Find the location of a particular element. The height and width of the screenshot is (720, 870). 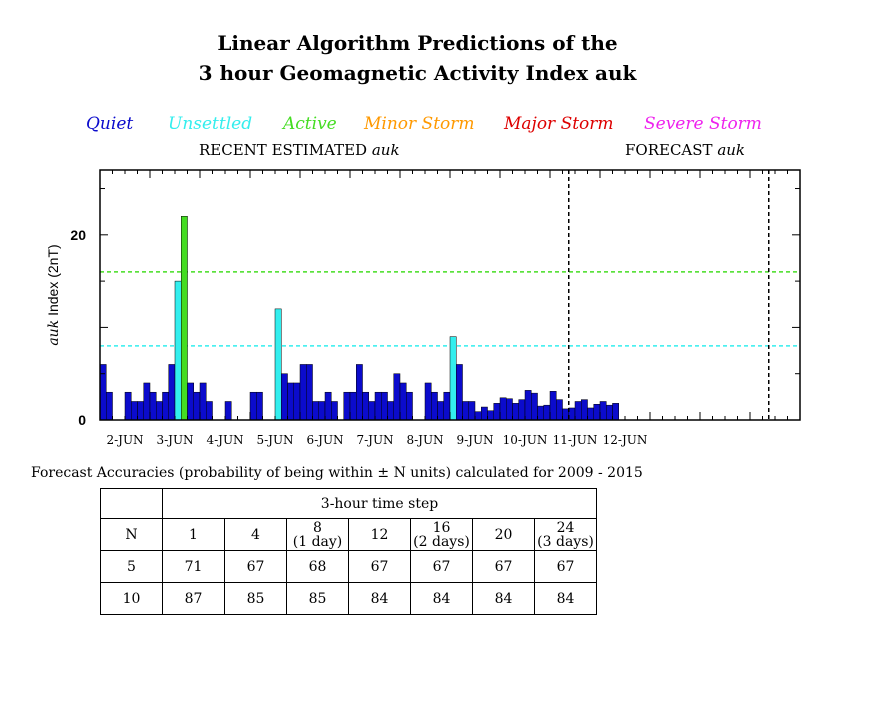

accuracy-value: 68 is located at coordinates (317, 566).